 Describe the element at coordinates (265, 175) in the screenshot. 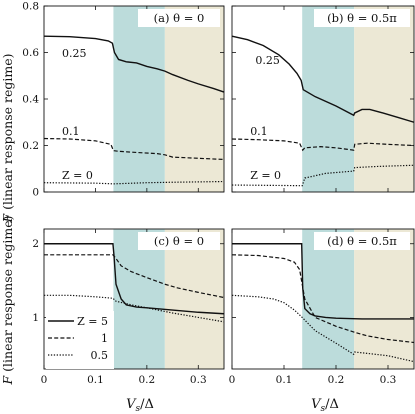

I see `panel-b-curve-label-2: Z = 0` at that location.